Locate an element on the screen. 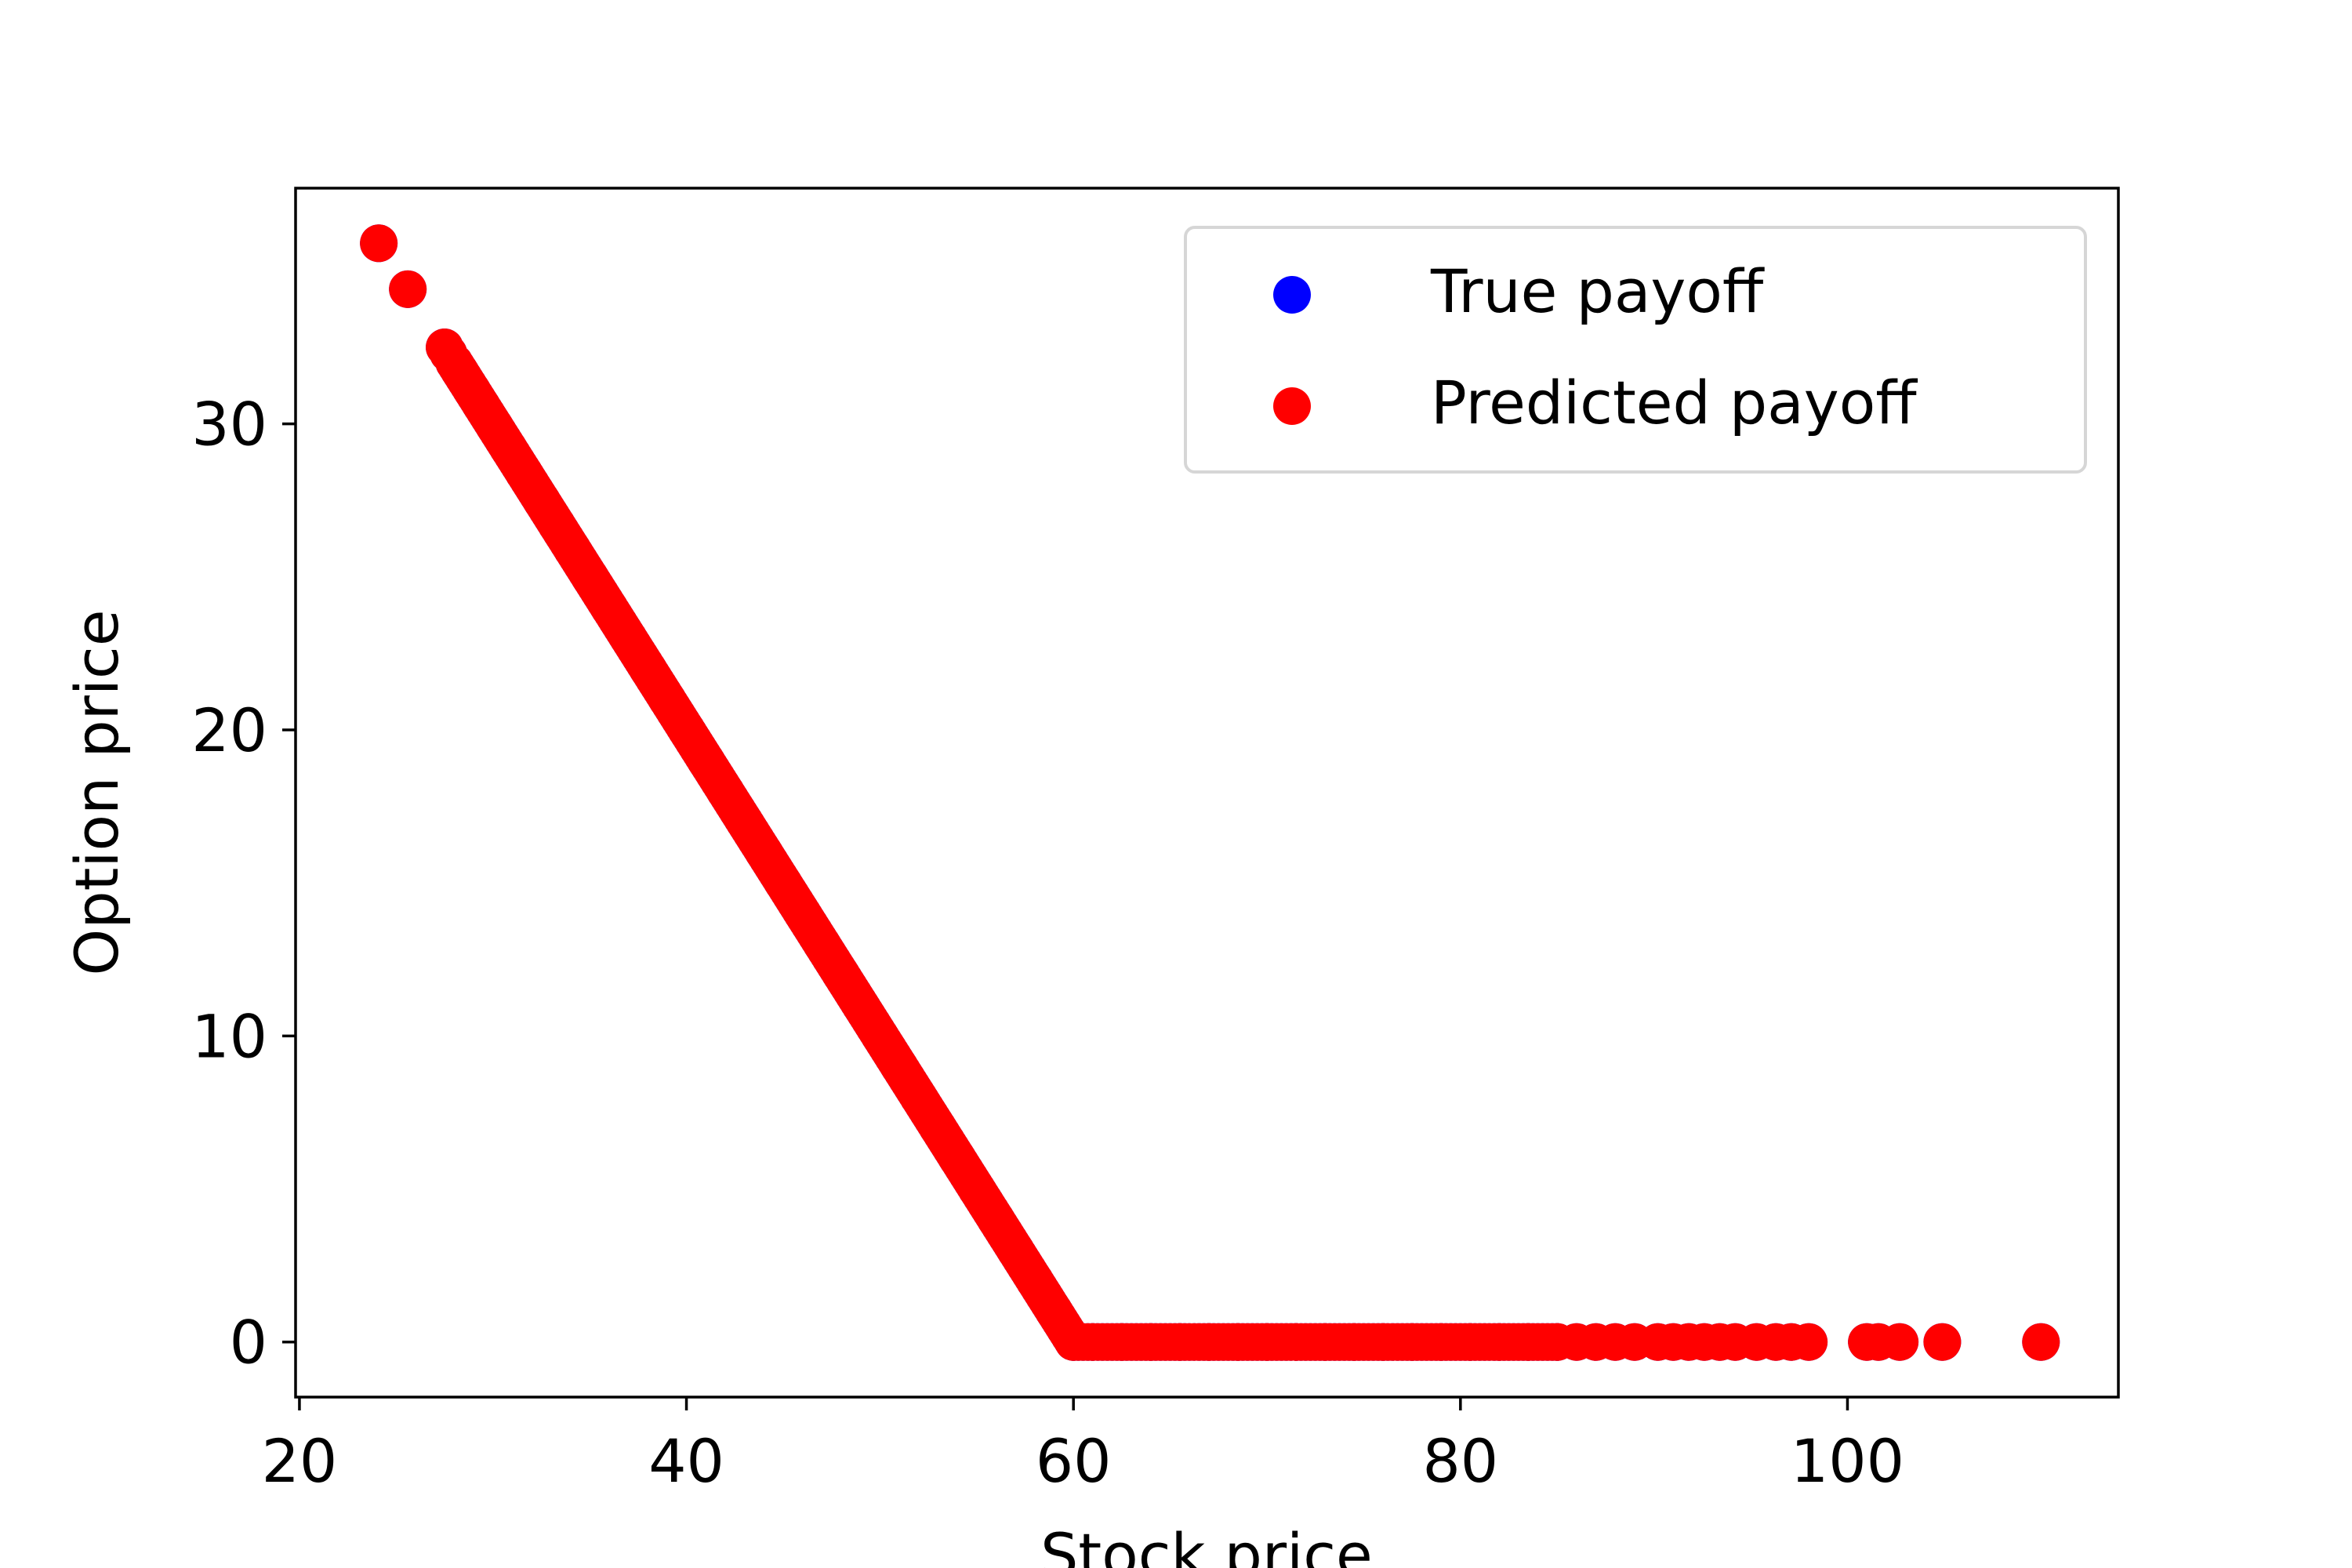 The width and height of the screenshot is (2352, 1568). legend-label-true-payoff: True payoff is located at coordinates (1597, 291).